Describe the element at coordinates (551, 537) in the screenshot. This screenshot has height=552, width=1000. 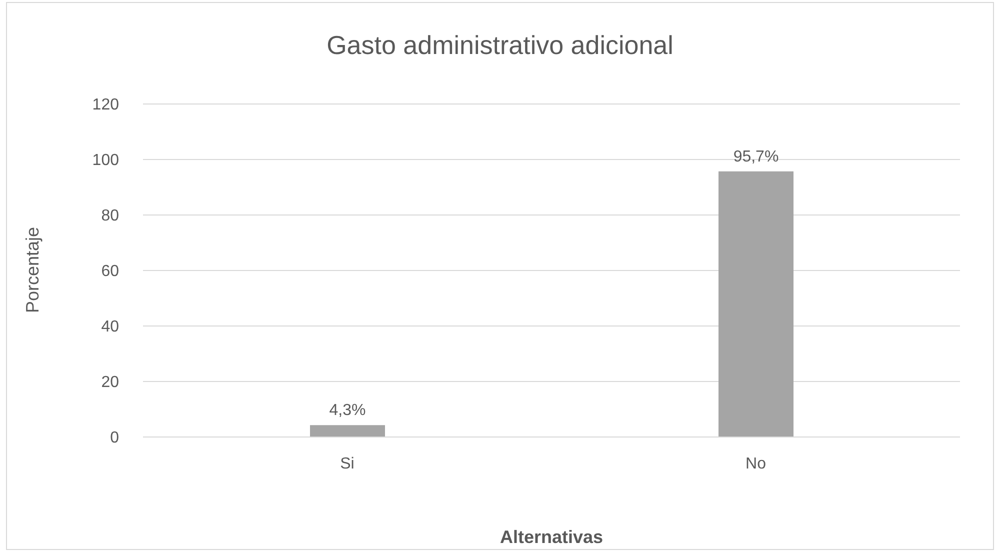
I see `x-axis-title: Alternativas` at that location.